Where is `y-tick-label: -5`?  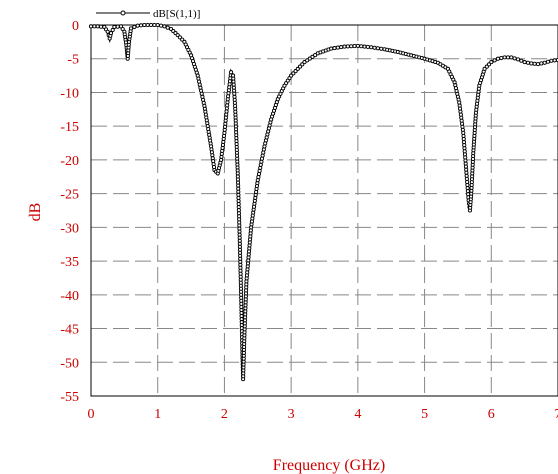
y-tick-label: -5 is located at coordinates (73, 60).